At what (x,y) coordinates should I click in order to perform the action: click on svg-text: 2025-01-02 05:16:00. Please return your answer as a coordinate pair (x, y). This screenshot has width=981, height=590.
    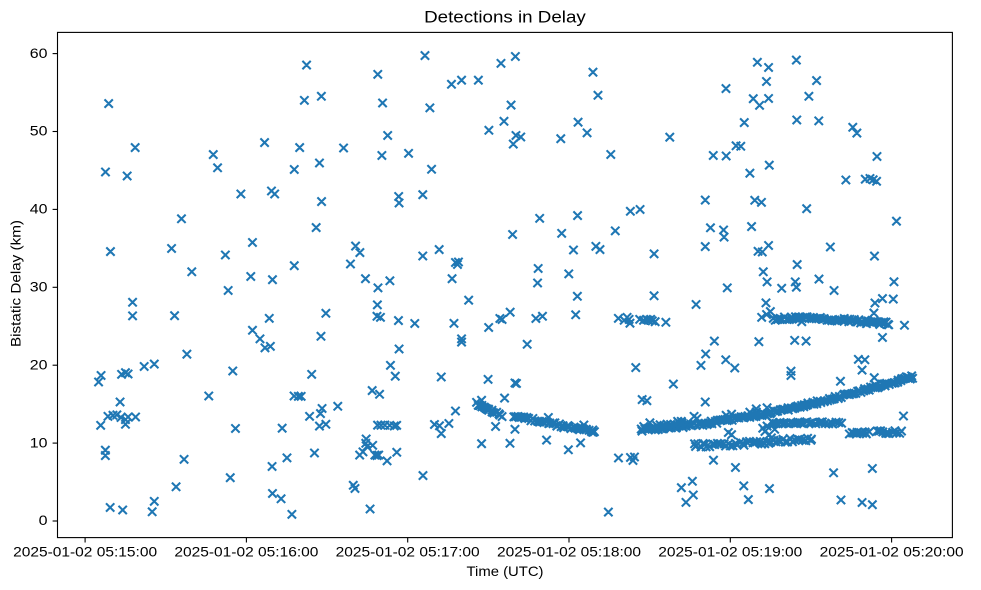
    Looking at the image, I should click on (246, 552).